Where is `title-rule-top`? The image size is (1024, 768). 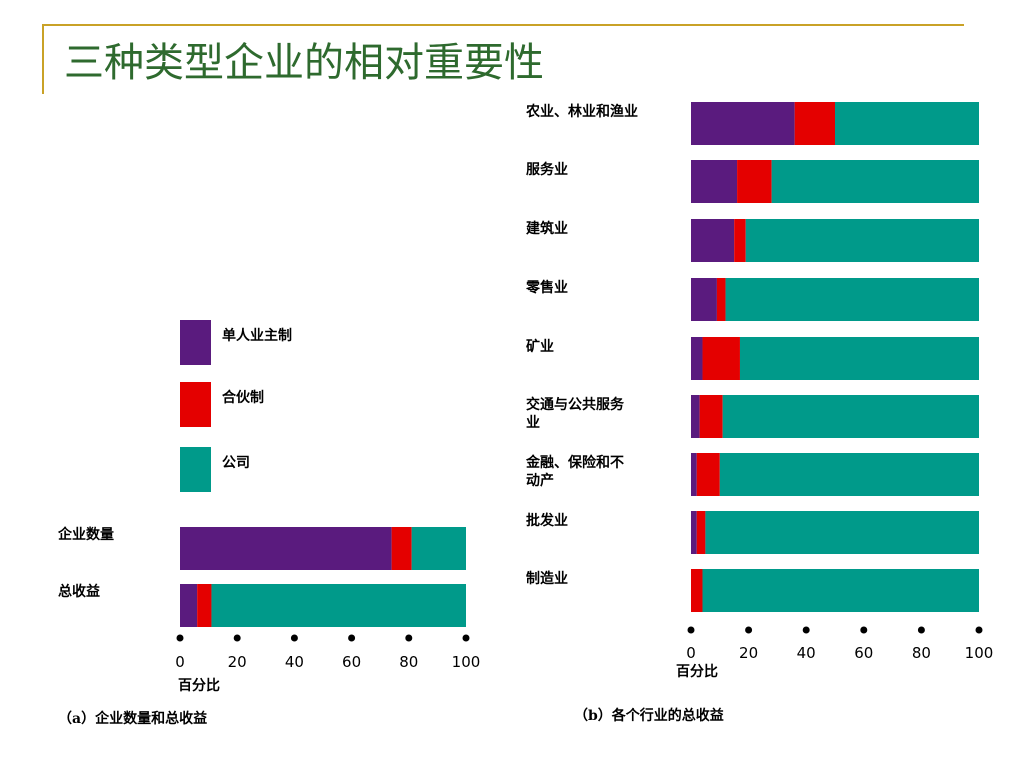 title-rule-top is located at coordinates (503, 25).